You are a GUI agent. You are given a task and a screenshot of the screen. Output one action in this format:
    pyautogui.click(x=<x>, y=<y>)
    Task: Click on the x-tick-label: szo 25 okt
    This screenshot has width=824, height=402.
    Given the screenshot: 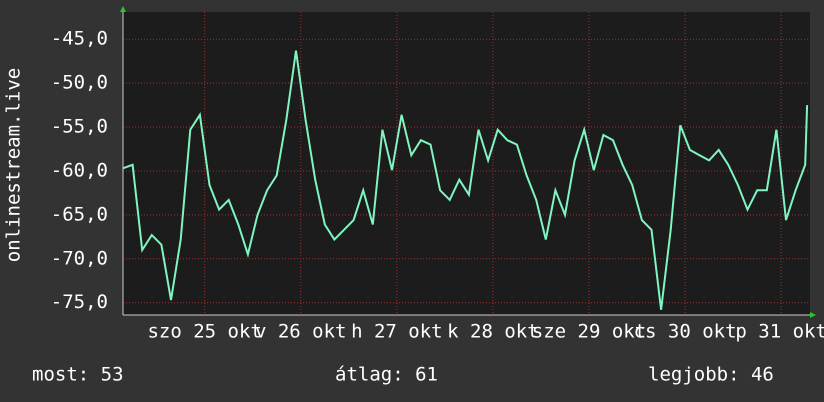 What is the action you would take?
    pyautogui.click(x=204, y=332)
    